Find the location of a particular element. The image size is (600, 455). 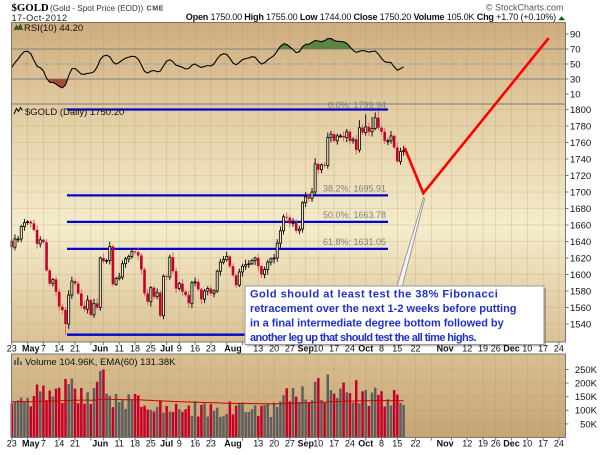

svg-text: 1680 is located at coordinates (580, 209).